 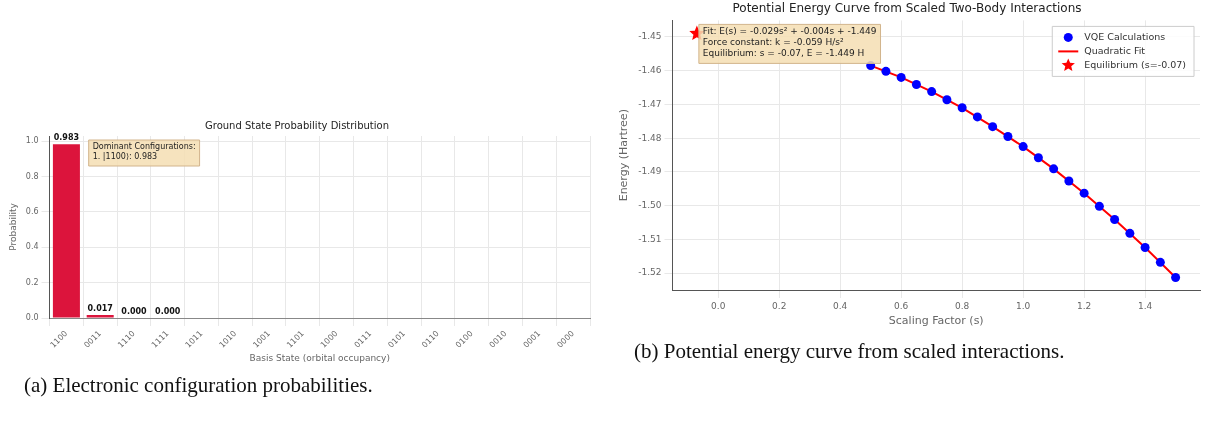 What do you see at coordinates (32, 141) in the screenshot?
I see `y-tick-label: 1.0` at bounding box center [32, 141].